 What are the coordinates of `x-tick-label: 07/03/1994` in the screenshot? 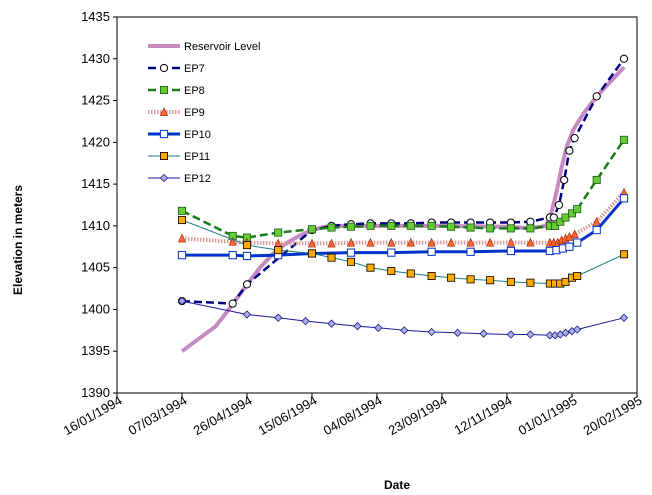 It's located at (158, 416).